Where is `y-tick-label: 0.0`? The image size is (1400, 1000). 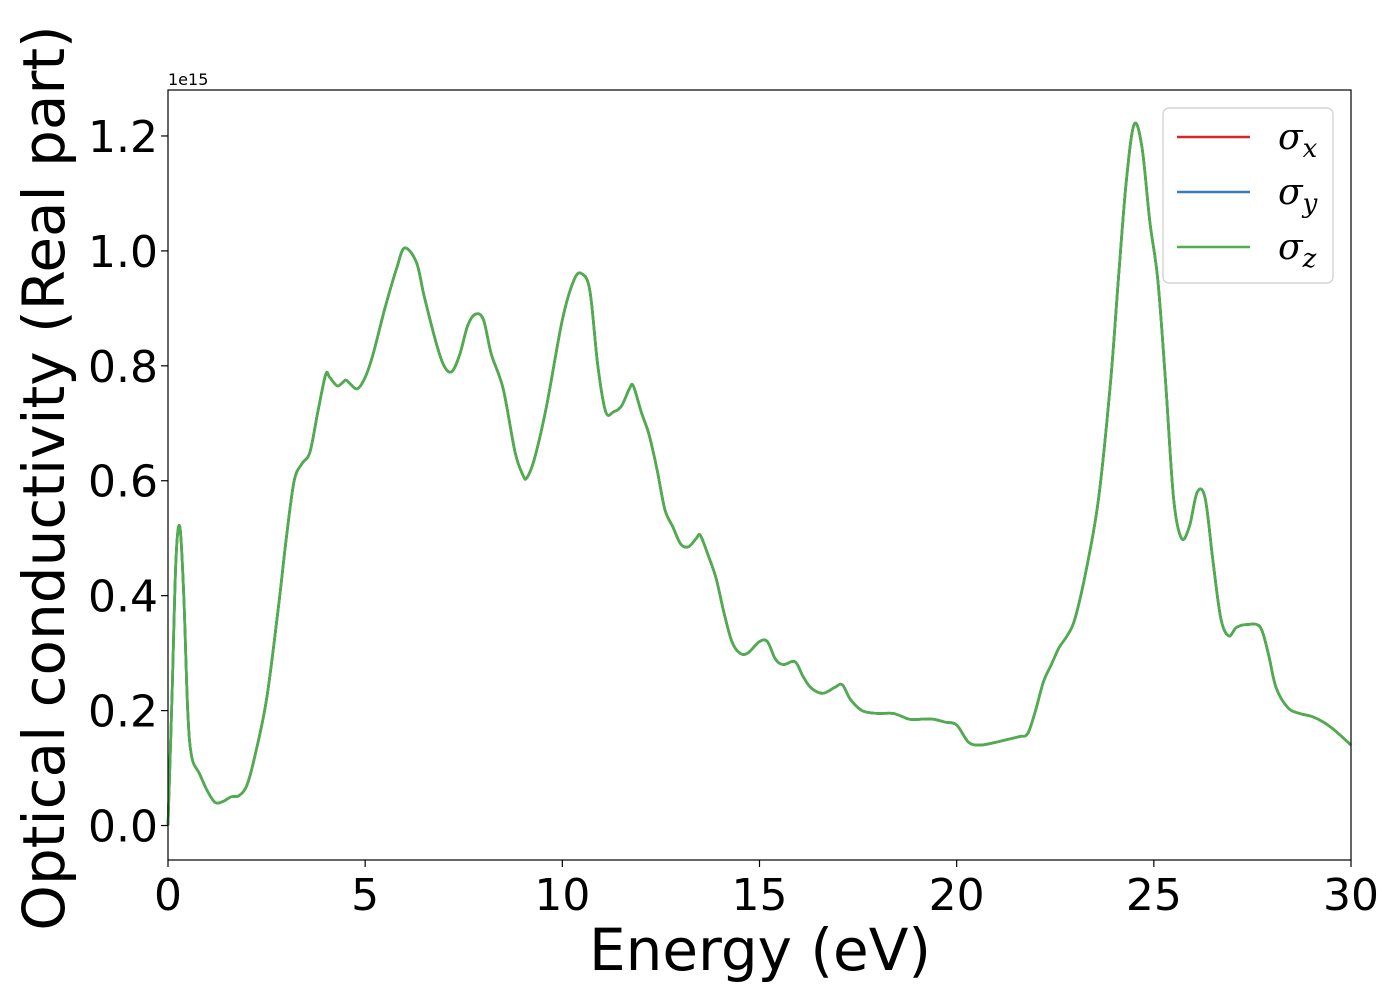 y-tick-label: 0.0 is located at coordinates (123, 827).